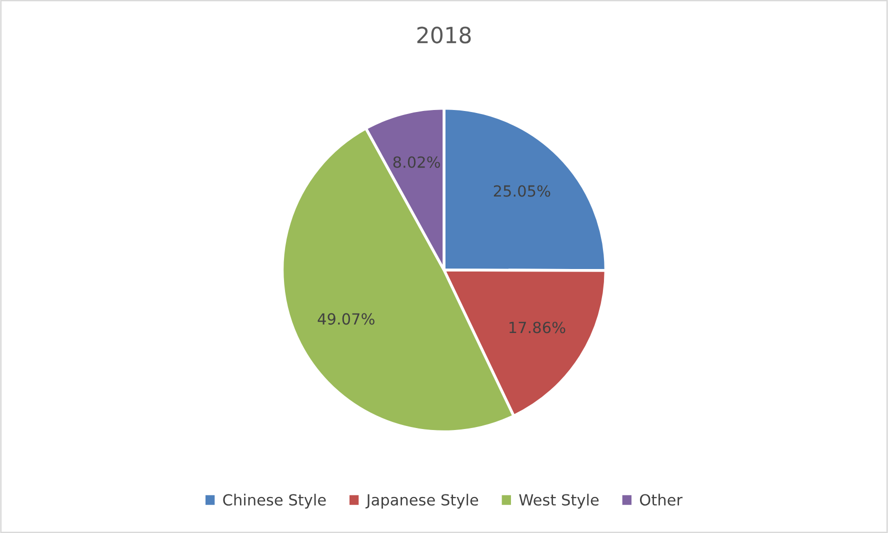 The image size is (888, 533). What do you see at coordinates (346, 319) in the screenshot?
I see `data-label: 49.07%` at bounding box center [346, 319].